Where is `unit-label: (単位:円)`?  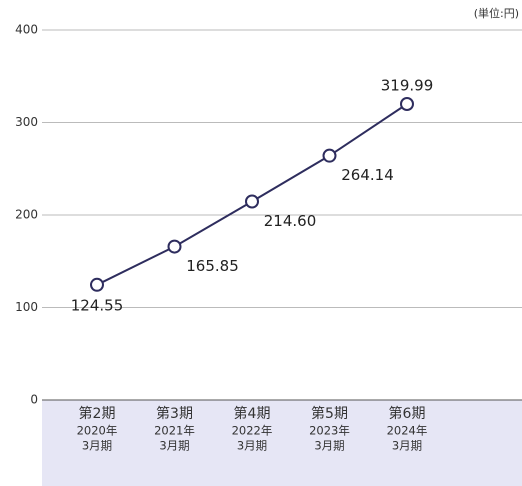
unit-label: (単位:円) is located at coordinates (496, 13).